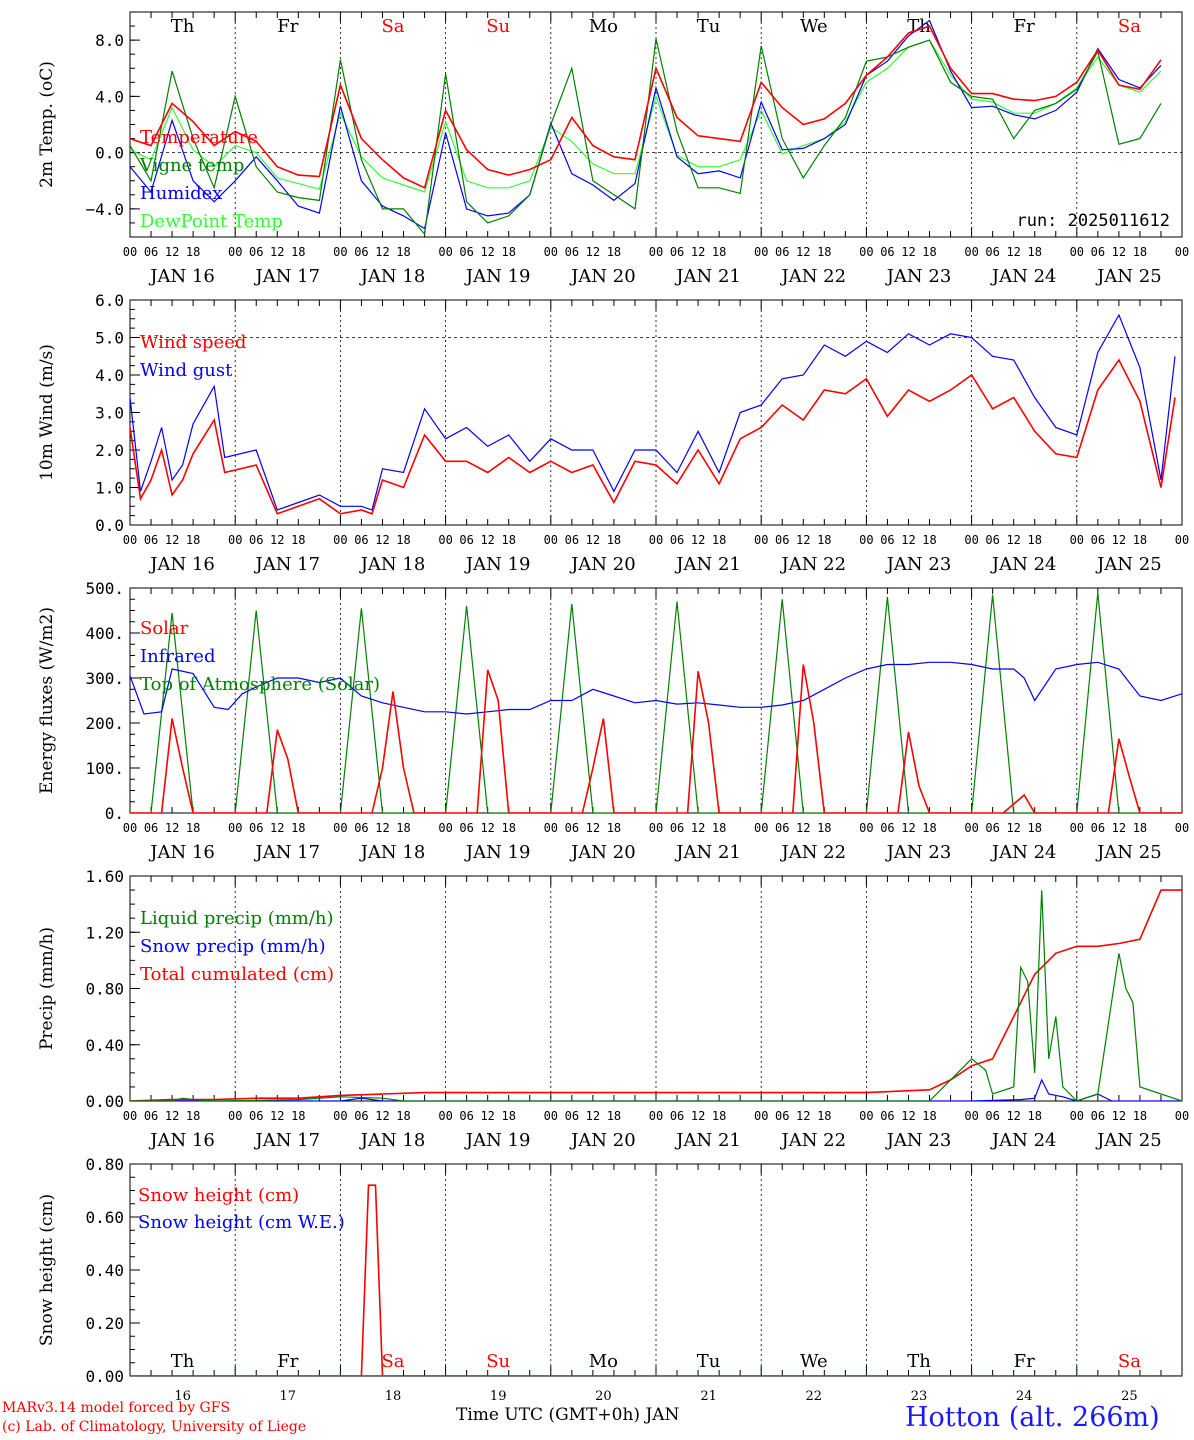 The image size is (1194, 1440). Describe the element at coordinates (498, 26) in the screenshot. I see `day-abbr-label: Su` at that location.